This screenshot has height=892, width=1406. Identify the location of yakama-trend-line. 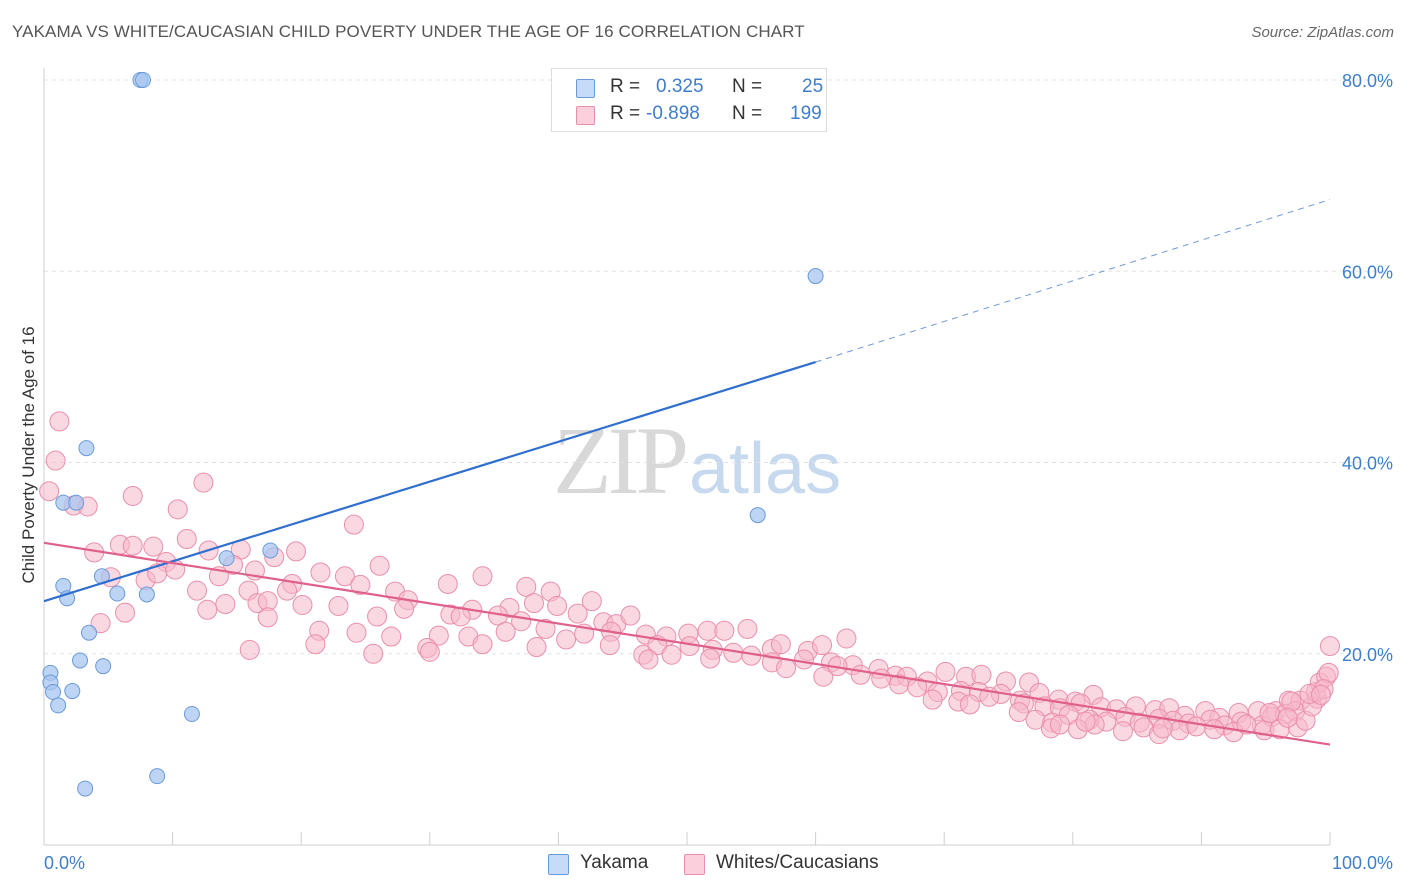
(429, 482).